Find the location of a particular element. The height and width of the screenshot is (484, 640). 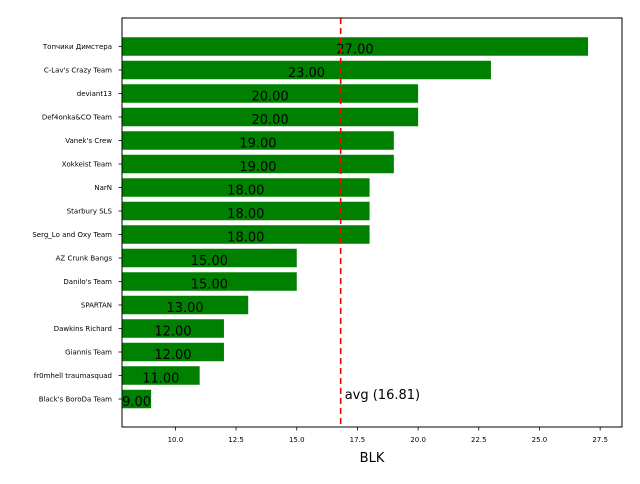

bar-value-label: 13.00 is located at coordinates (184, 308).